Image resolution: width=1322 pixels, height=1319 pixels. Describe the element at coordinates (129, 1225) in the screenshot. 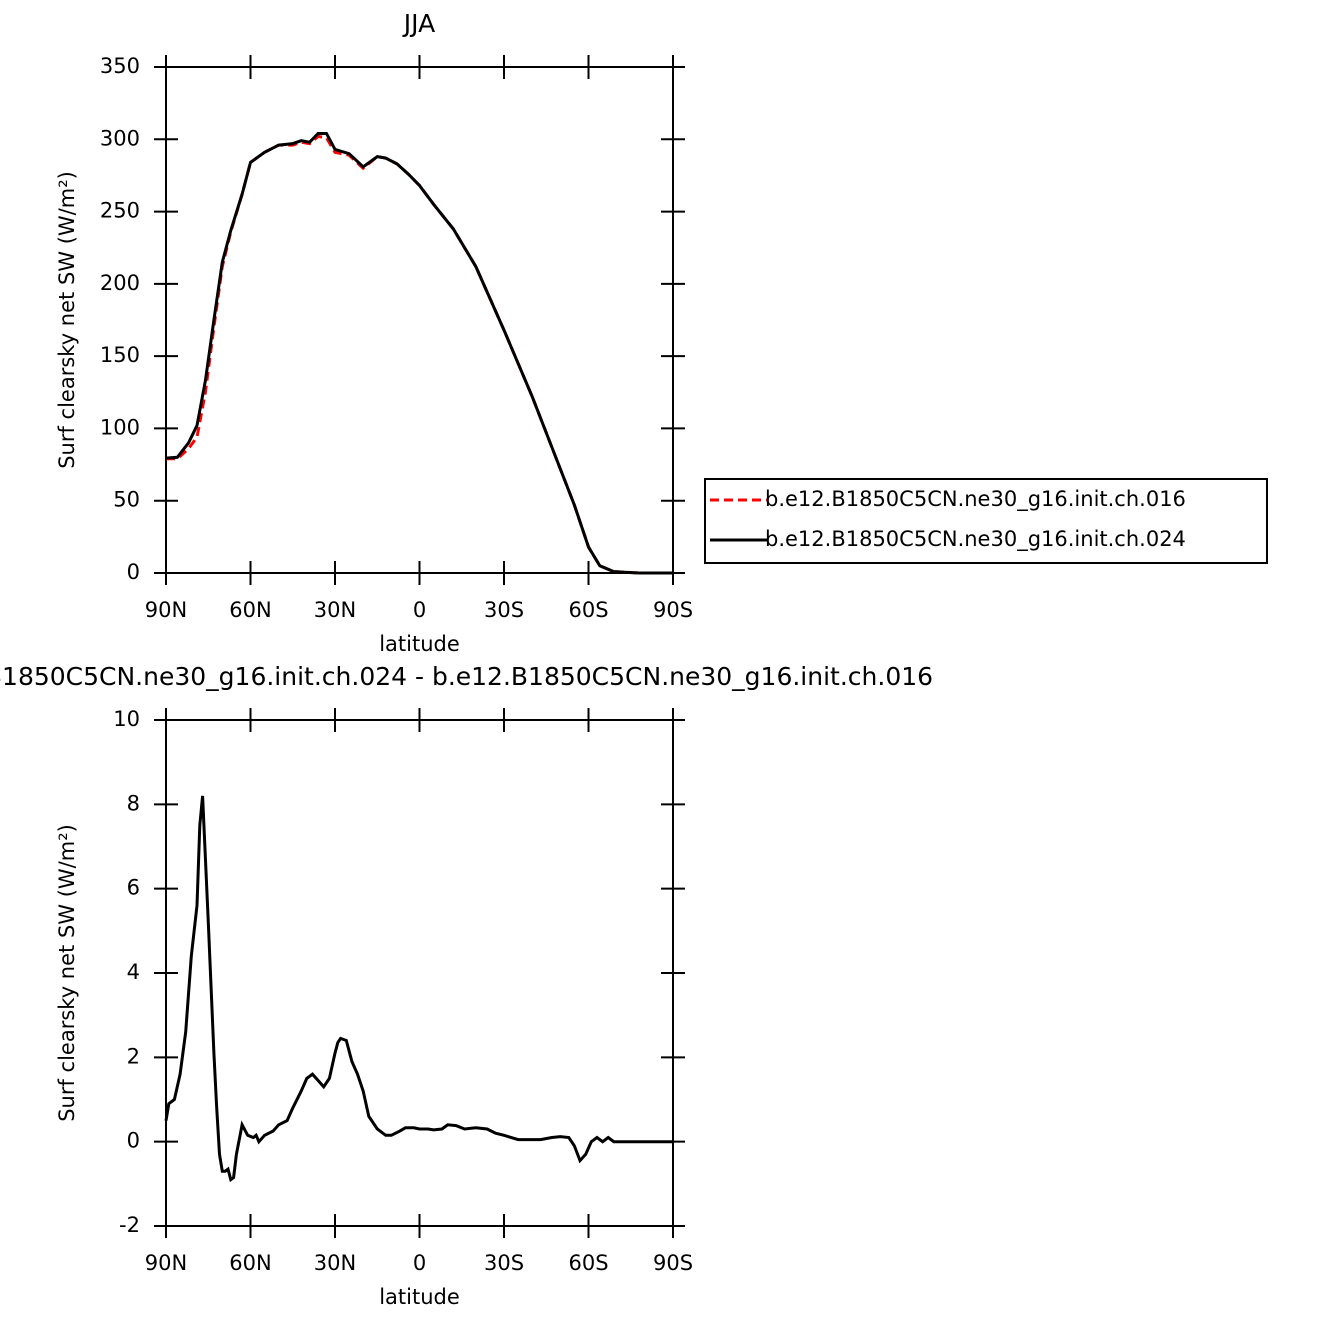

I see `y-tick-label: -2` at that location.